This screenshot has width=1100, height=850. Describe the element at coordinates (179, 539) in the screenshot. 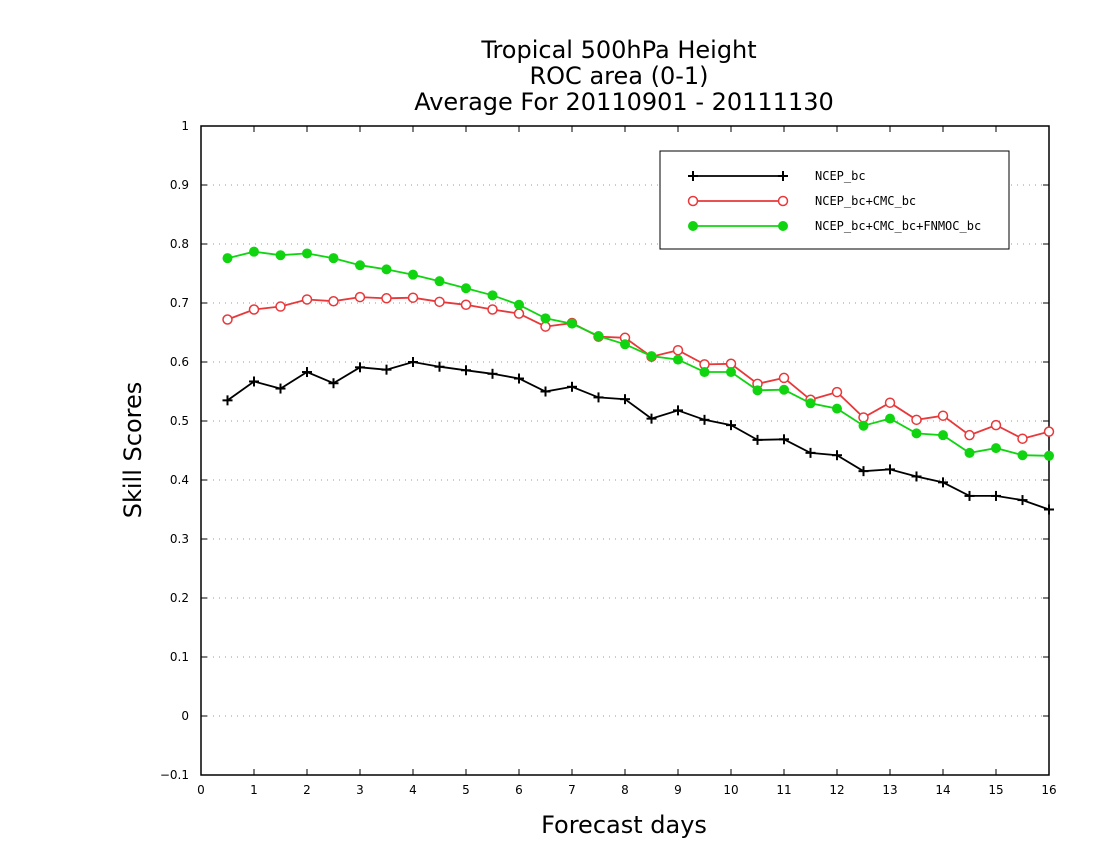

I see `y-tick-label: 0.3` at that location.